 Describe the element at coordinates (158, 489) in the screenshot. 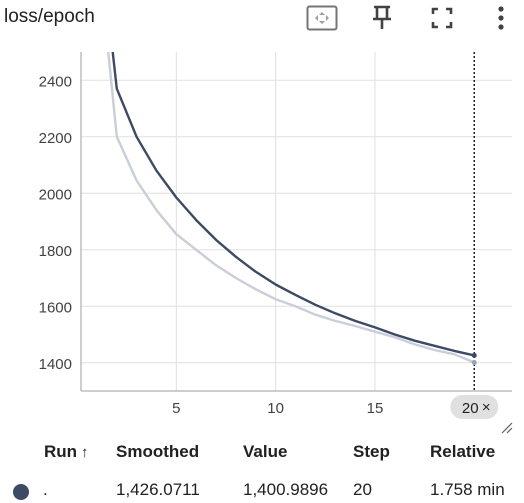

I see `cell-smoothed: 1,426.0711` at that location.